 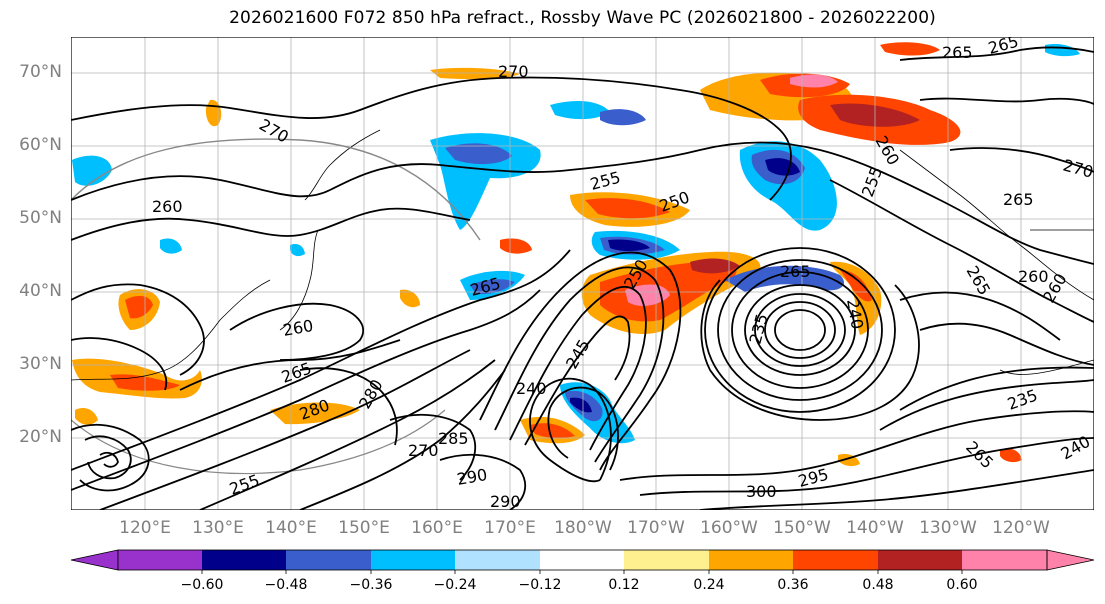 I want to click on lat-label: 50°N, so click(x=40, y=218).